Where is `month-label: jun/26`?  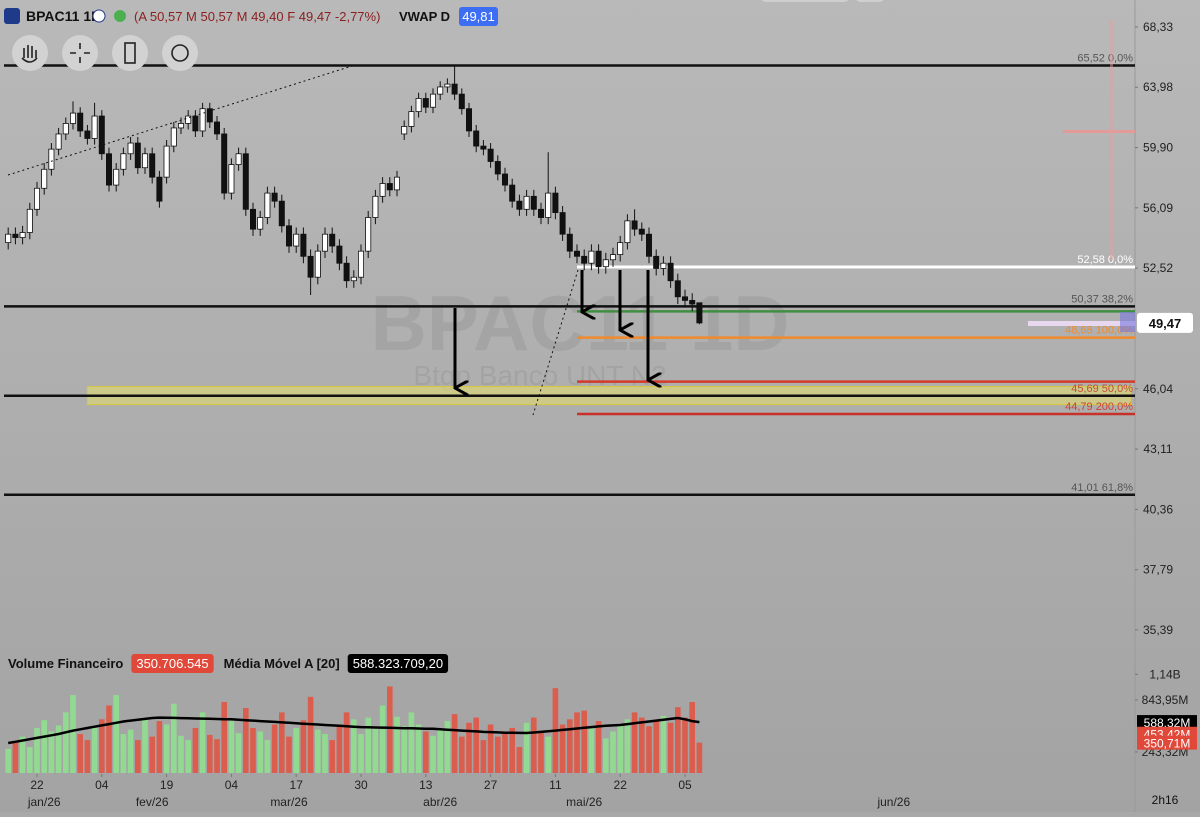 month-label: jun/26 is located at coordinates (893, 802).